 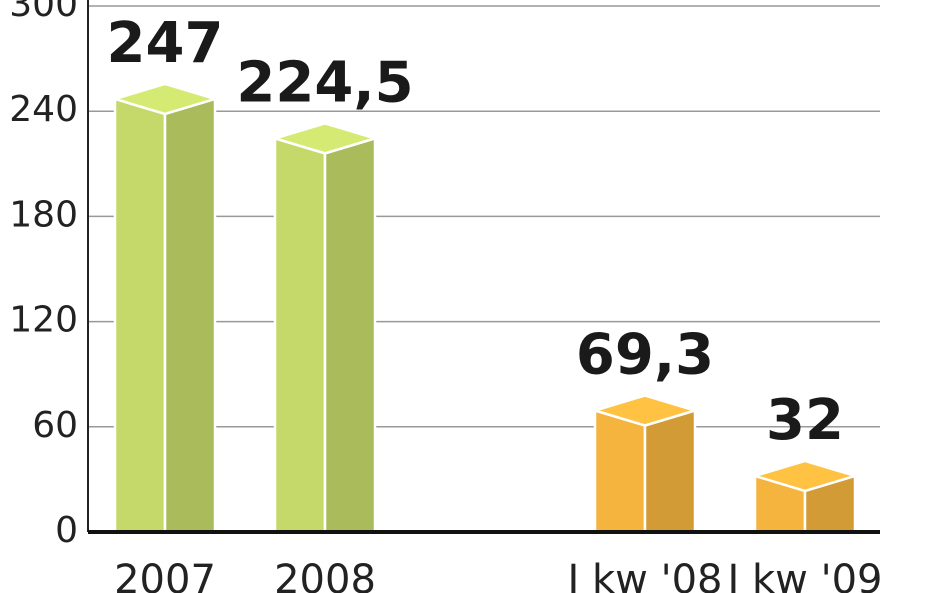 I want to click on y-tick-label: 120, so click(x=43, y=320).